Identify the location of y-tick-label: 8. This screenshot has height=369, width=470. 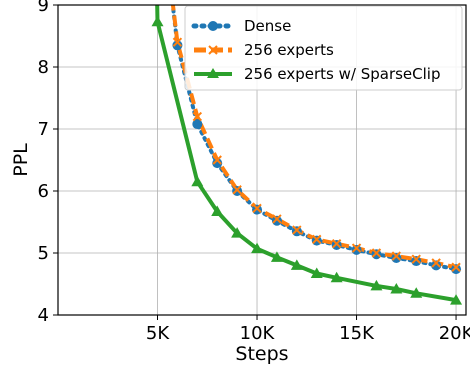
(43, 67).